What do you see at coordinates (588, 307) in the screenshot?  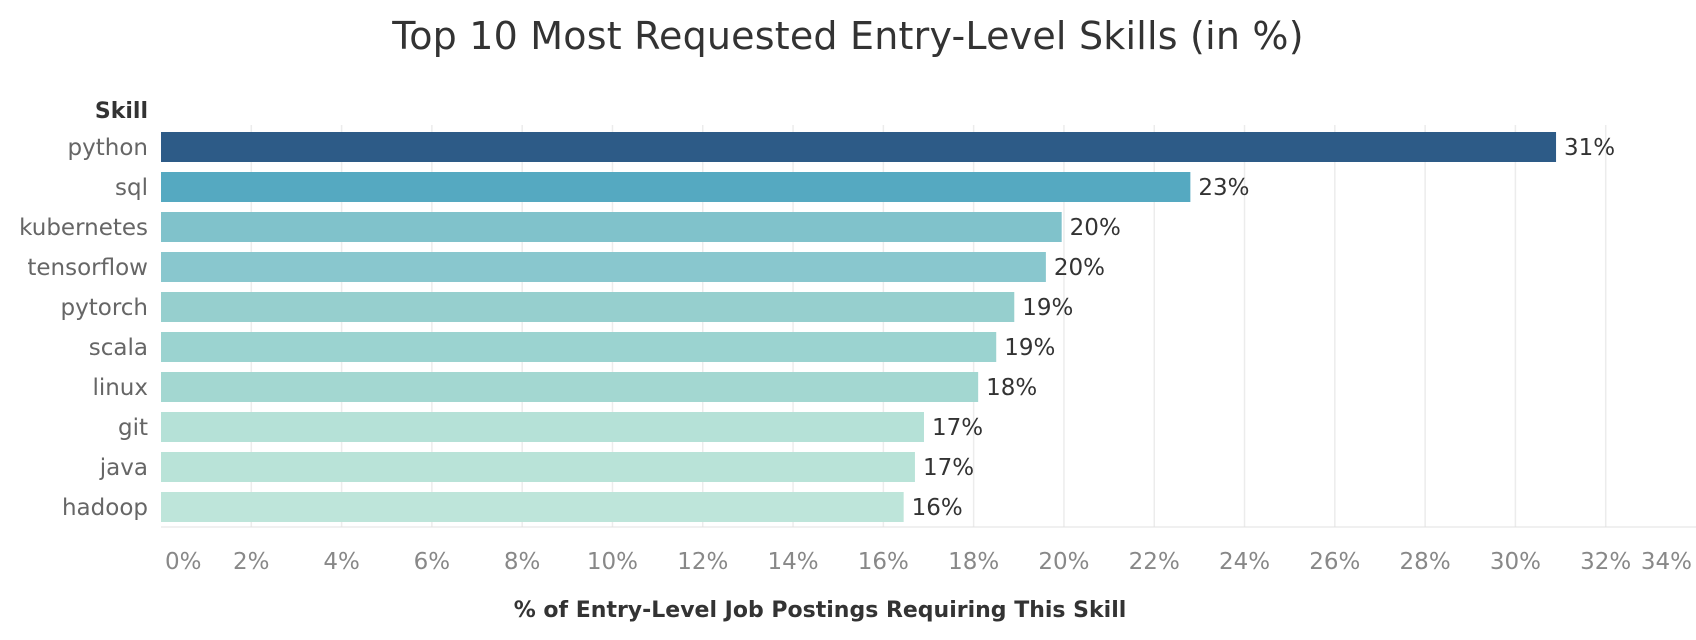 I see `bar-pytorch` at bounding box center [588, 307].